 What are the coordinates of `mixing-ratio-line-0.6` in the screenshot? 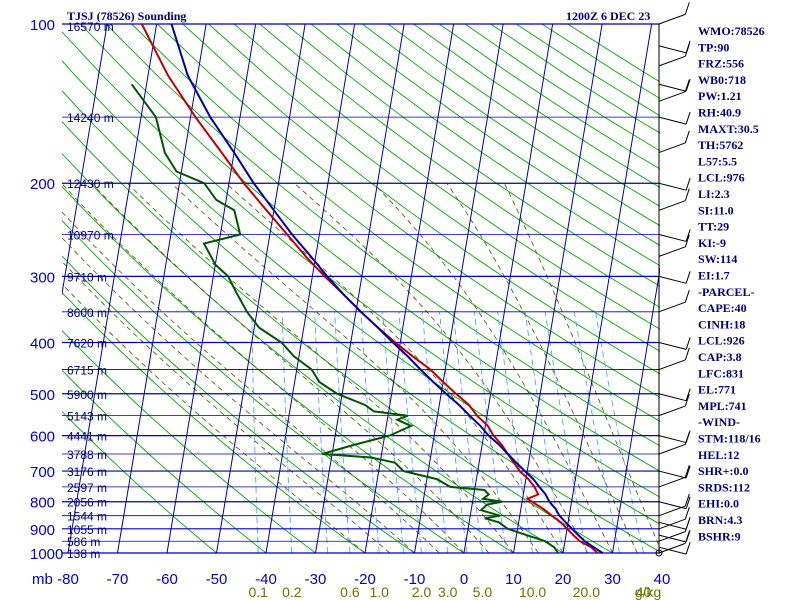 It's located at (342, 432).